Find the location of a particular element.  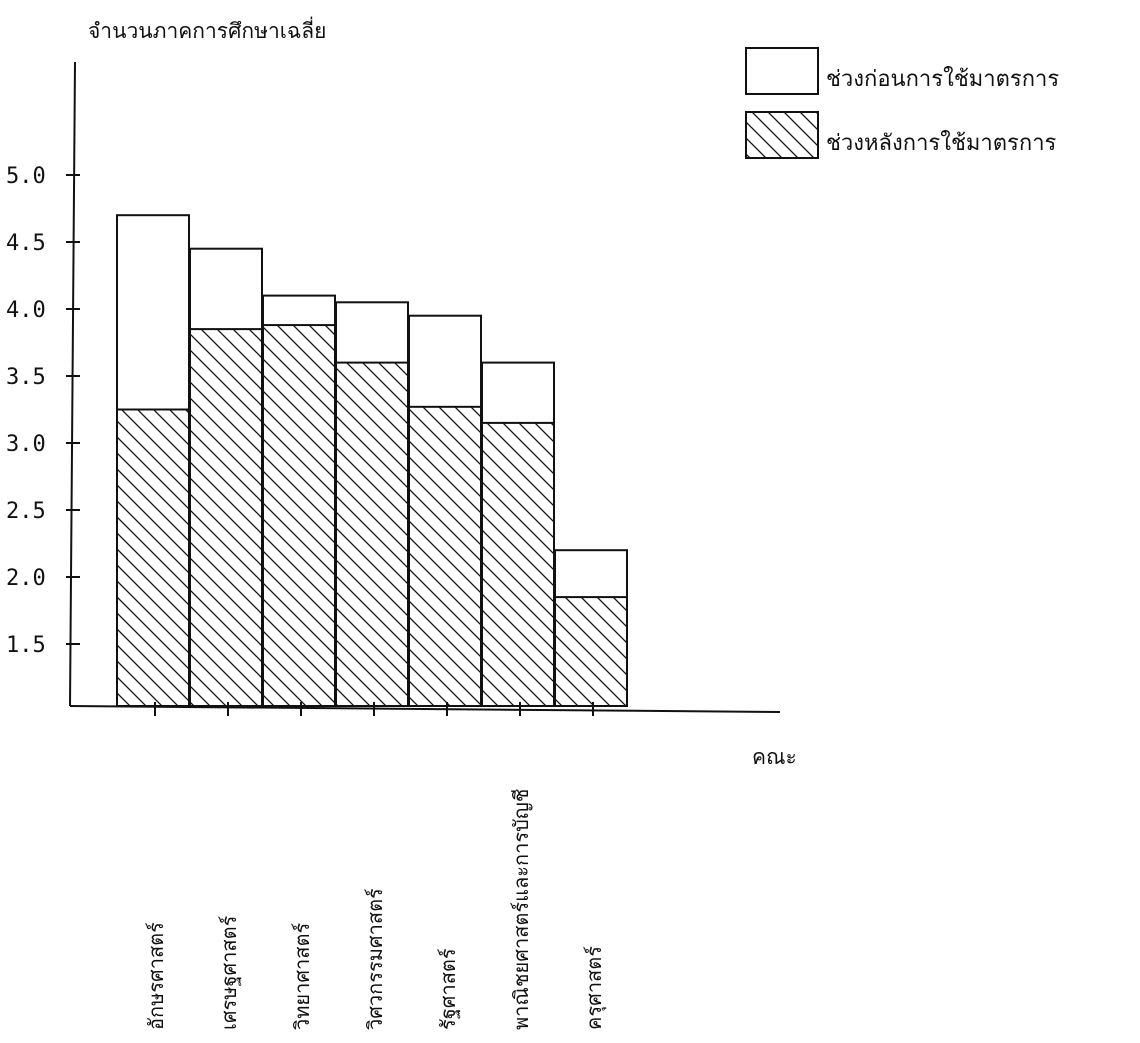

y-axis-line is located at coordinates (72, 384).